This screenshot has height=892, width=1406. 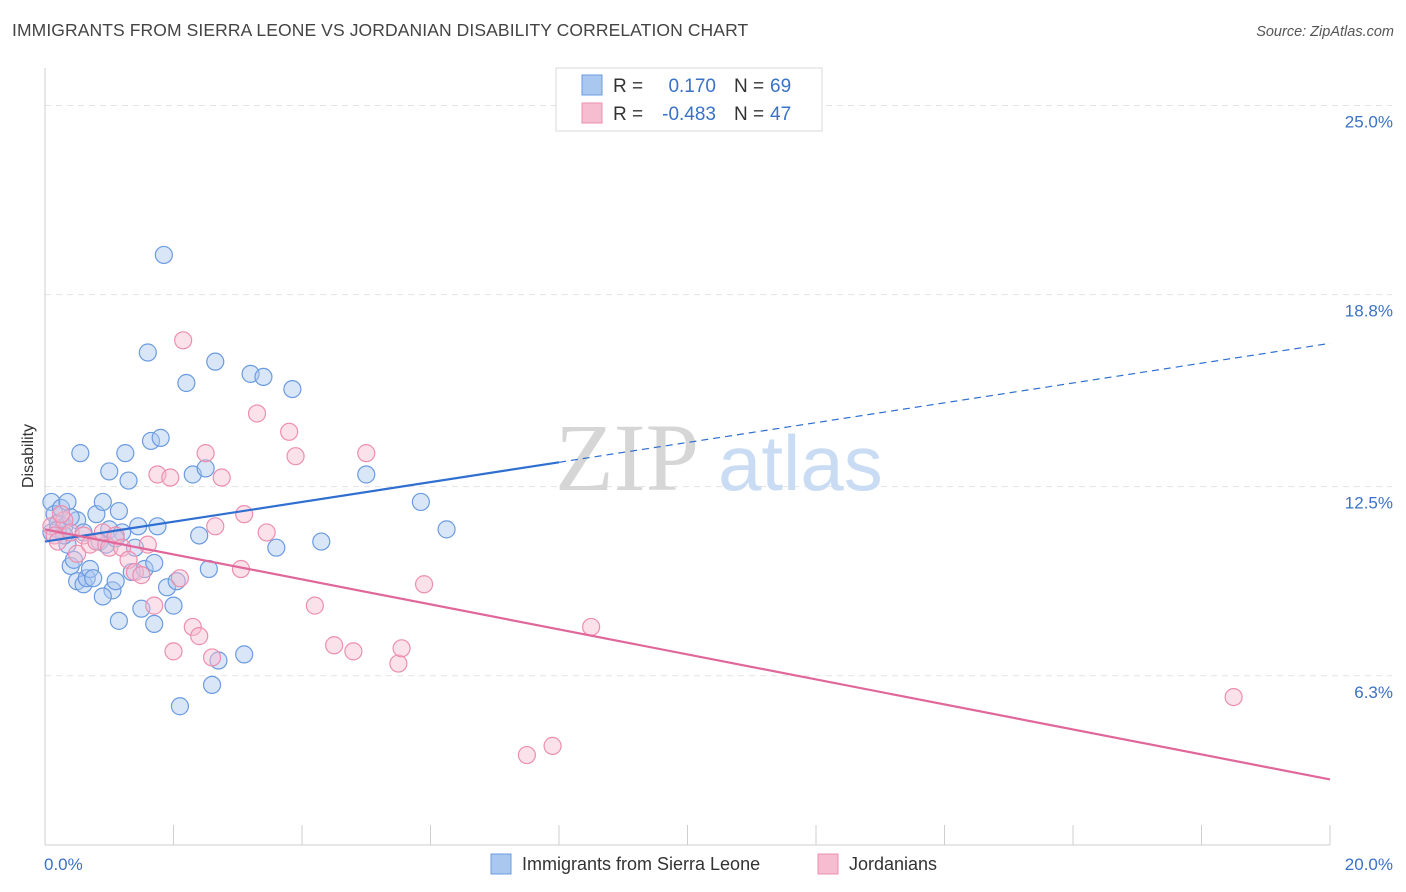 What do you see at coordinates (28, 456) in the screenshot?
I see `y-axis-title: Disability` at bounding box center [28, 456].